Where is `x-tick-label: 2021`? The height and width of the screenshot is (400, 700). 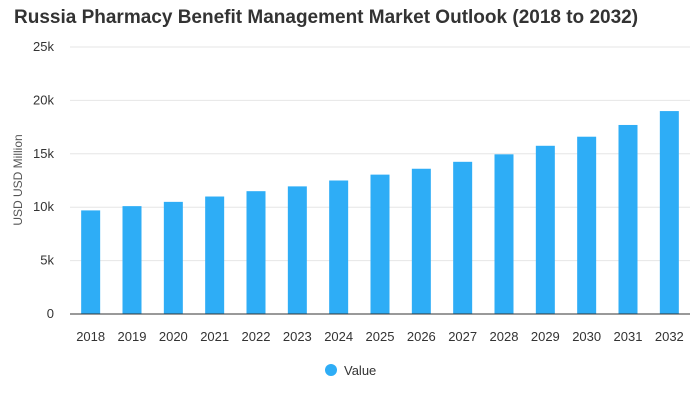 x-tick-label: 2021 is located at coordinates (214, 336).